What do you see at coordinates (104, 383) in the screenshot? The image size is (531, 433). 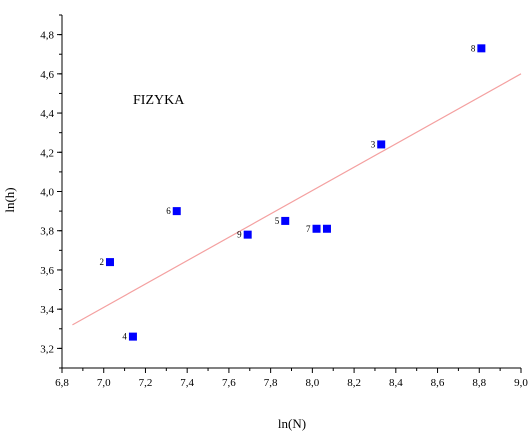 I see `x-tick-label: 7,0` at bounding box center [104, 383].